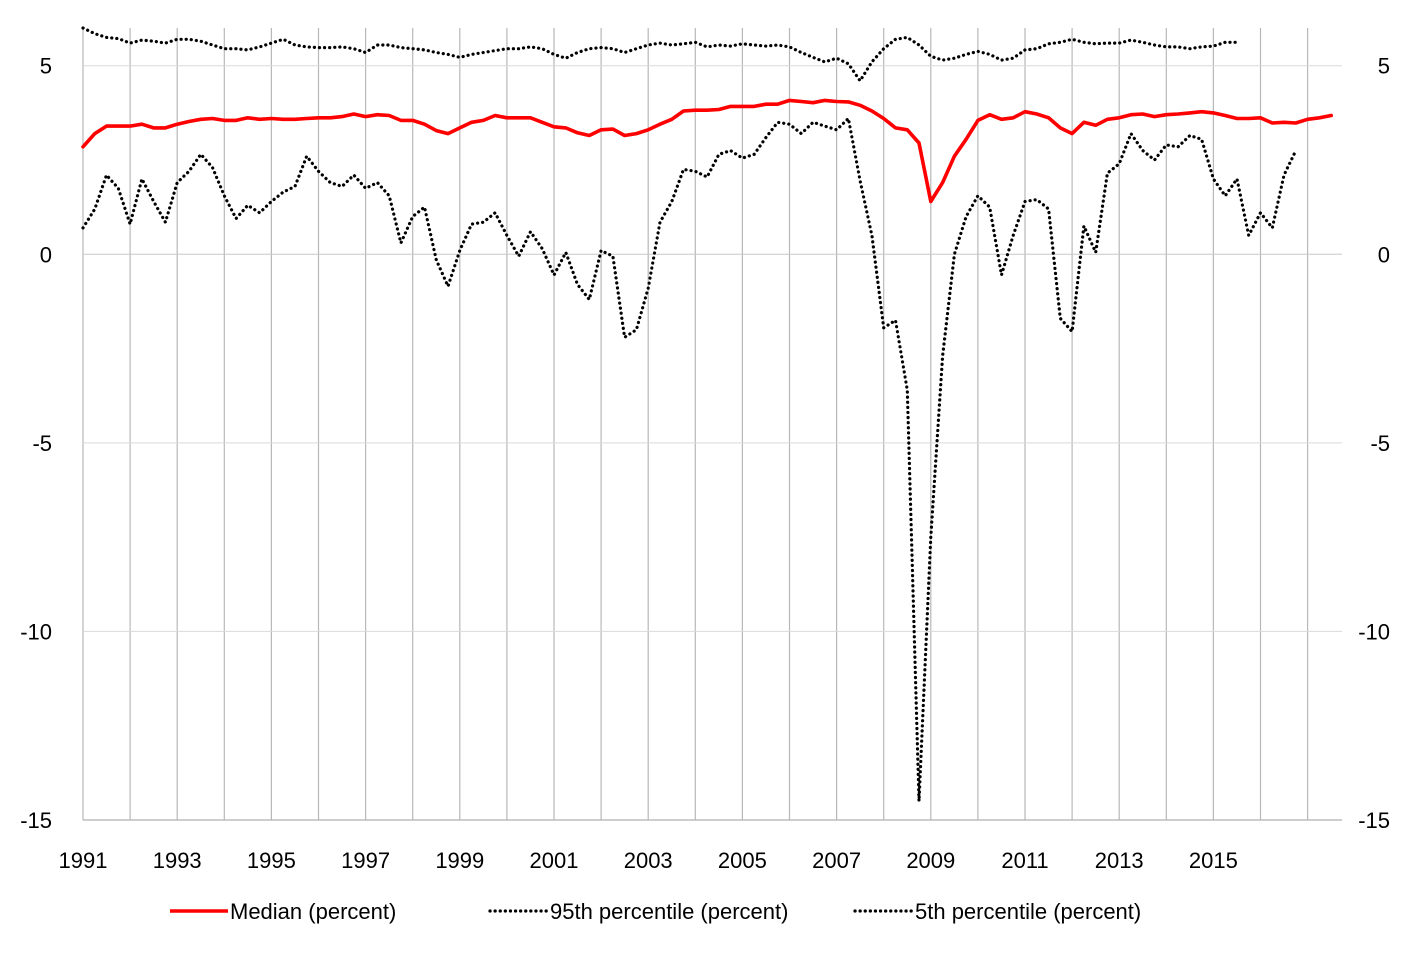  Describe the element at coordinates (836, 860) in the screenshot. I see `x-tick-label-2007: 2007` at that location.